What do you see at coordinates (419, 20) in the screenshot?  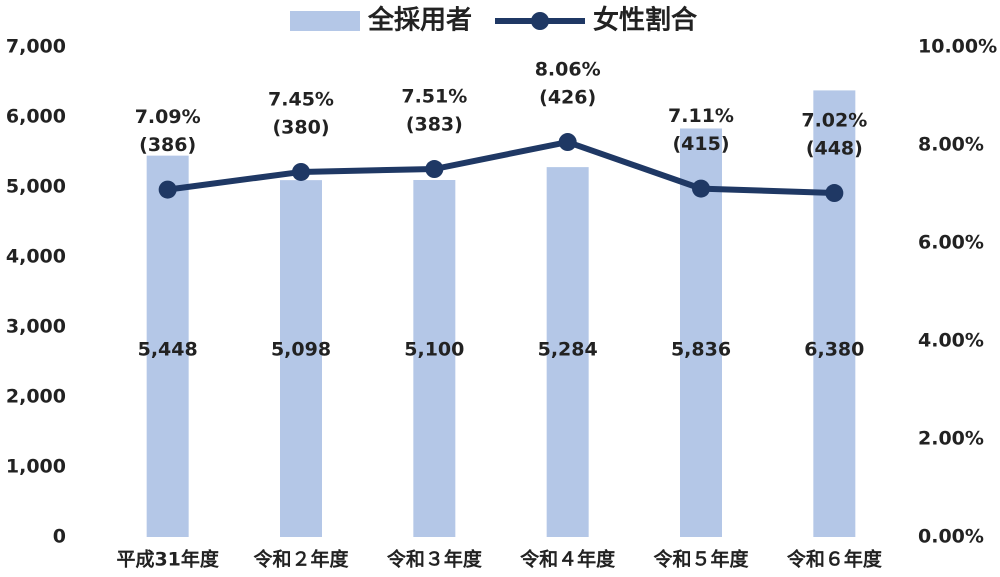 I see `legend-label: 全採用者` at bounding box center [419, 20].